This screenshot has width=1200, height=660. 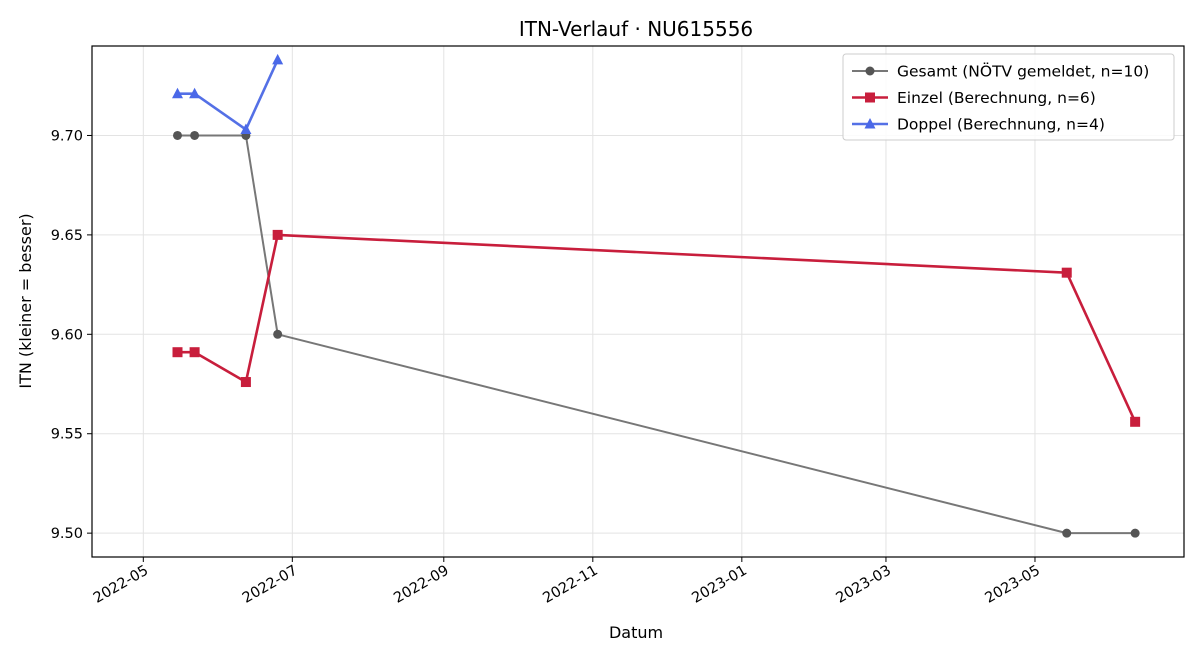 I want to click on x-tick-label: 2023-03, so click(x=863, y=585).